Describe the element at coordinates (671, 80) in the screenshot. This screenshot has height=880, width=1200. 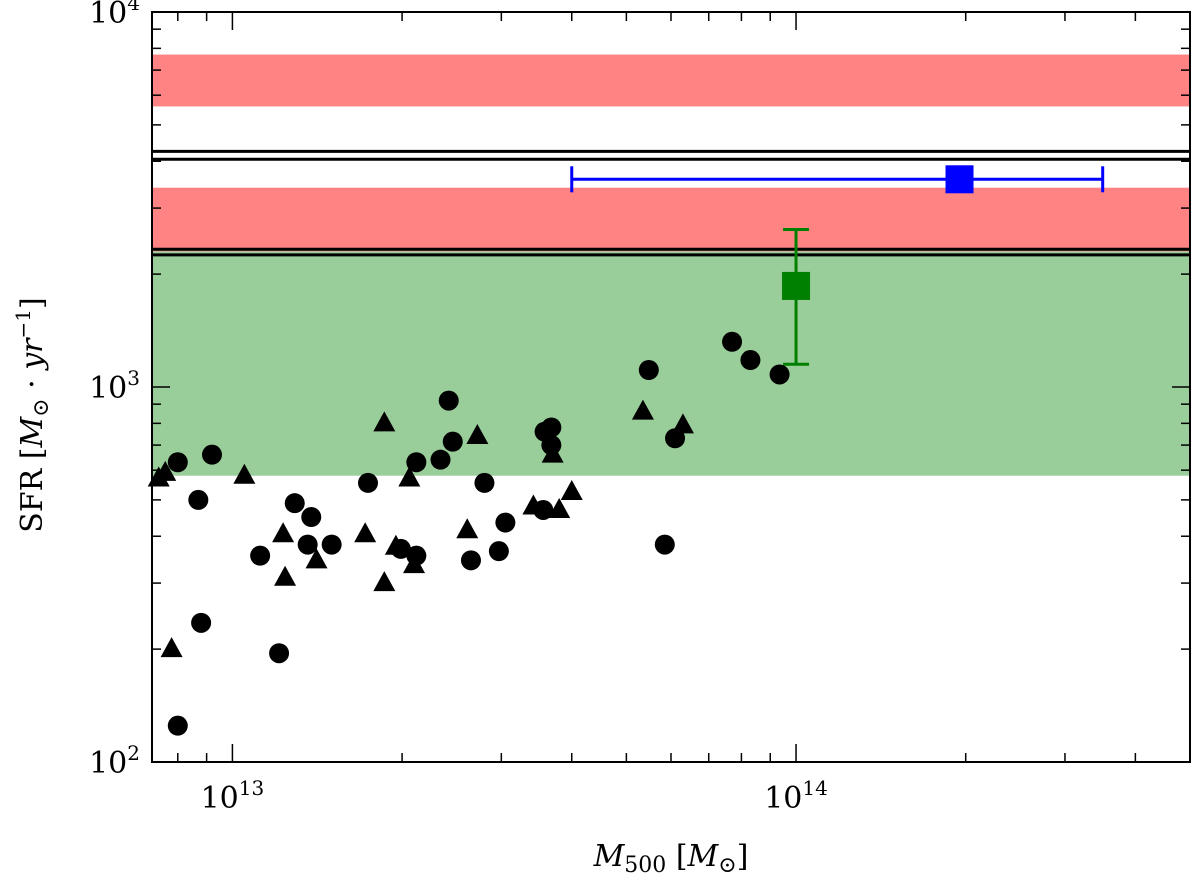
I see `red-band-upper` at that location.